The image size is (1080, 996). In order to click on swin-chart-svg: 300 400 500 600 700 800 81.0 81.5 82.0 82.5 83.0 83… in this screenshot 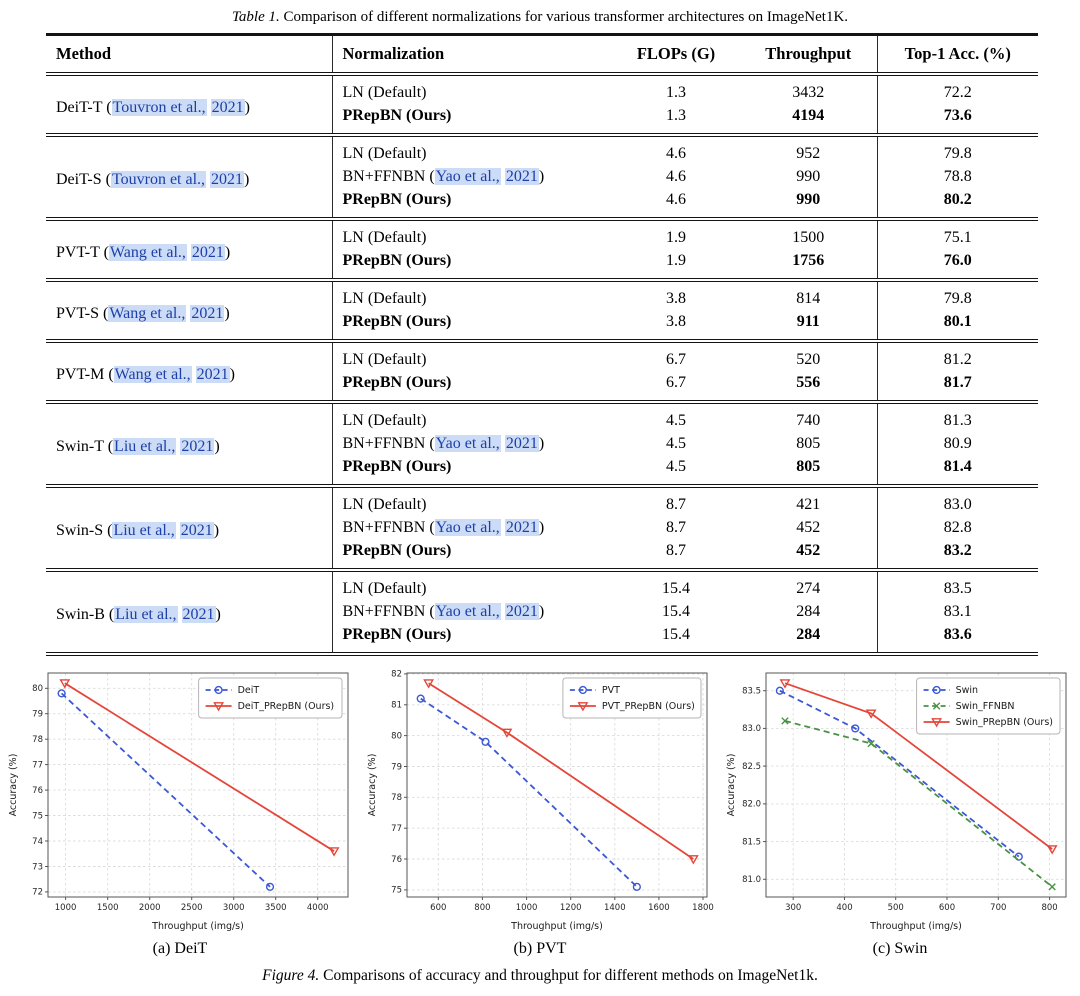, I will do `click(896, 802)`.